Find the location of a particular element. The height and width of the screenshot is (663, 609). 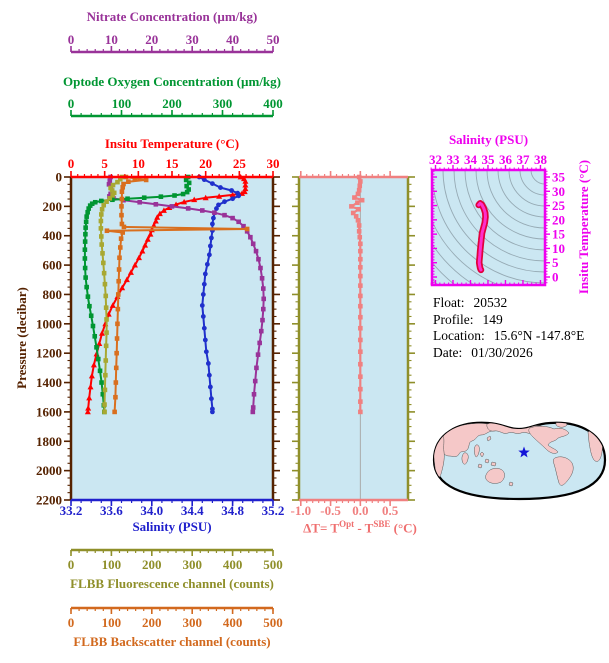

series-fluorescence is located at coordinates (111, 294).